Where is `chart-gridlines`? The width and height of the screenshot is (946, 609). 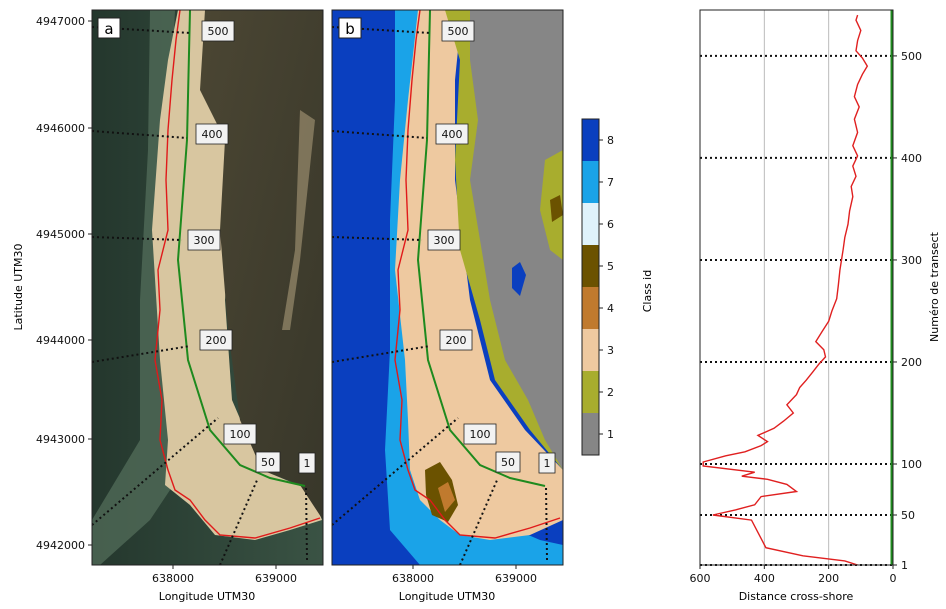 chart-gridlines is located at coordinates (796, 287).